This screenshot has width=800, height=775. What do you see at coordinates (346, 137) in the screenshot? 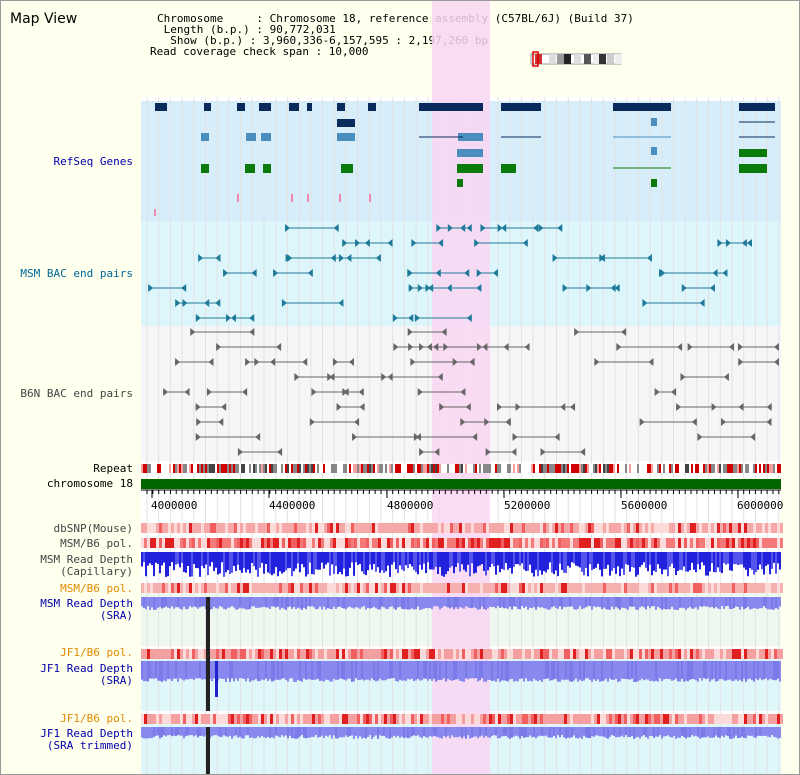
I see `gene-feature` at bounding box center [346, 137].